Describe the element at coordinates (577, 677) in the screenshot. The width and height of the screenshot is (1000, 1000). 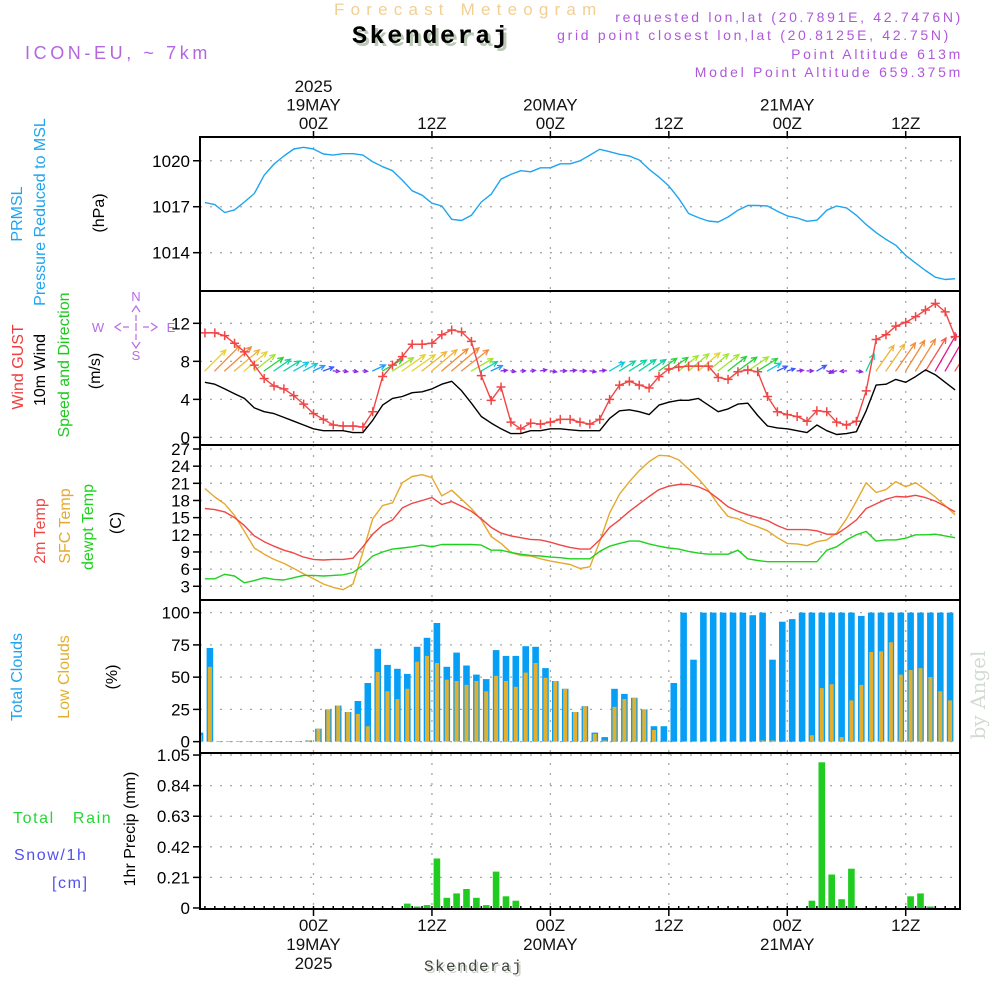
I see `clouds-marks` at that location.